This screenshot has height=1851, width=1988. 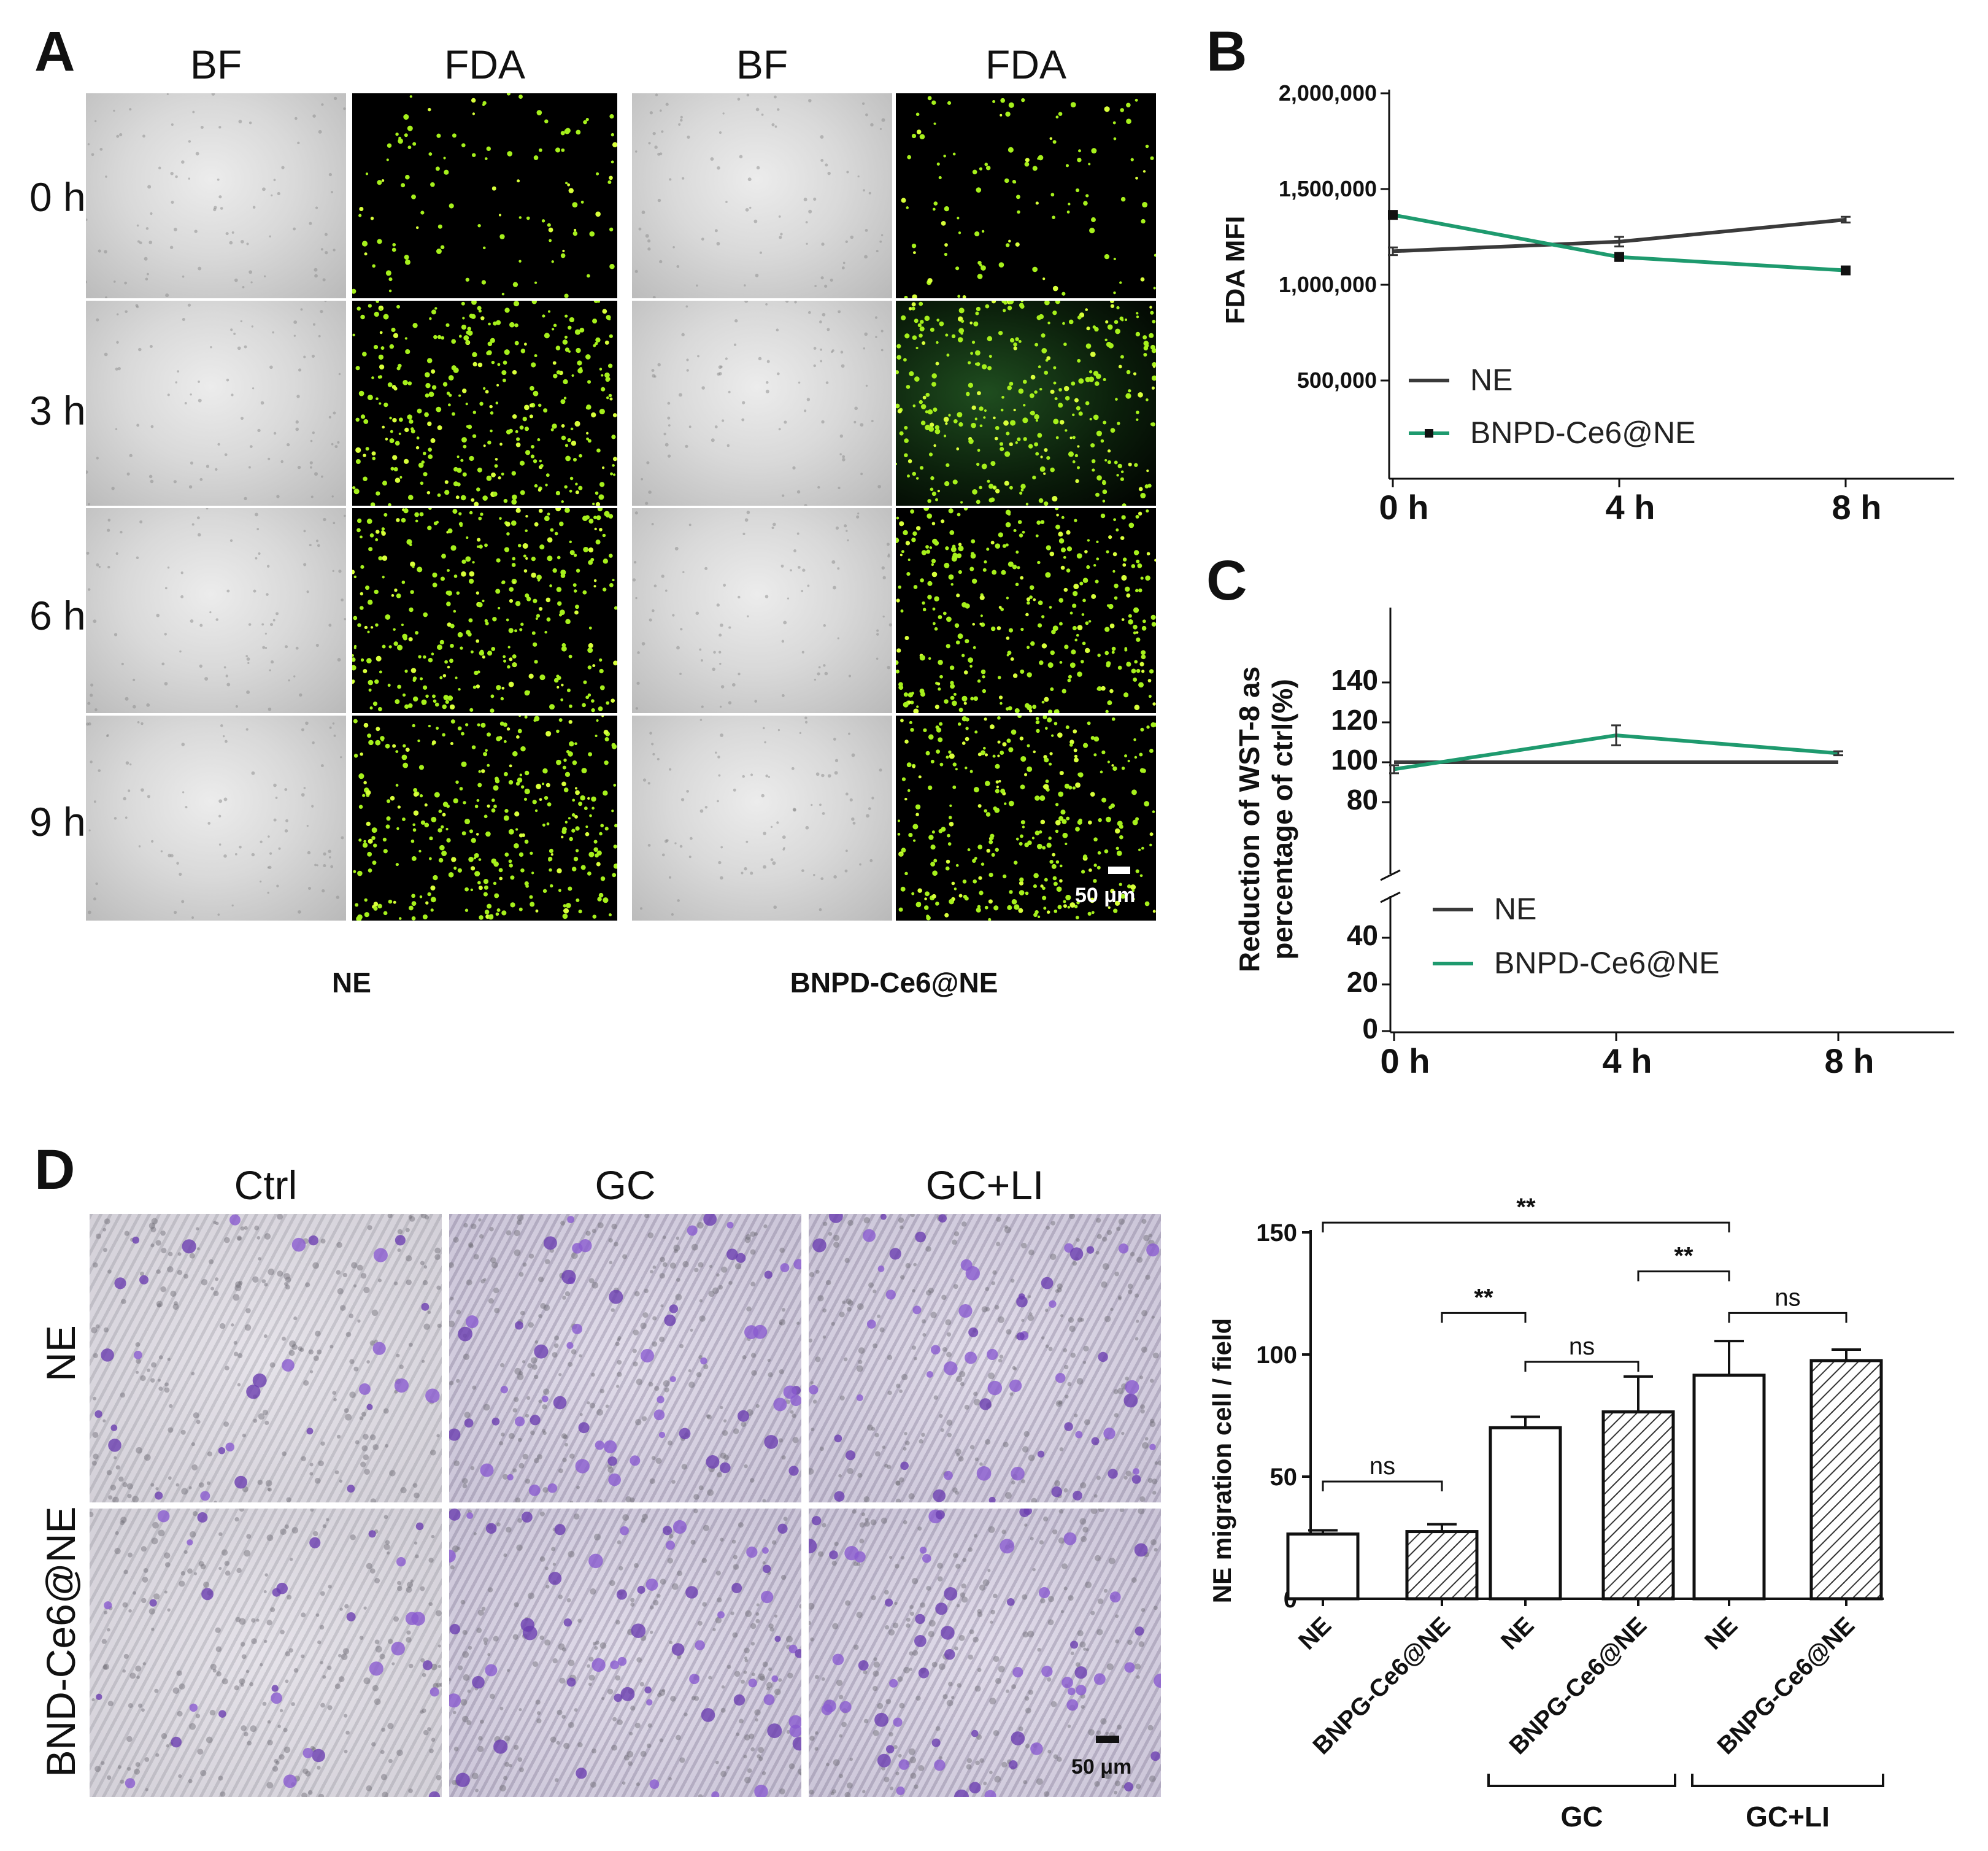 I want to click on y-tick-label: 80, so click(x=1362, y=800).